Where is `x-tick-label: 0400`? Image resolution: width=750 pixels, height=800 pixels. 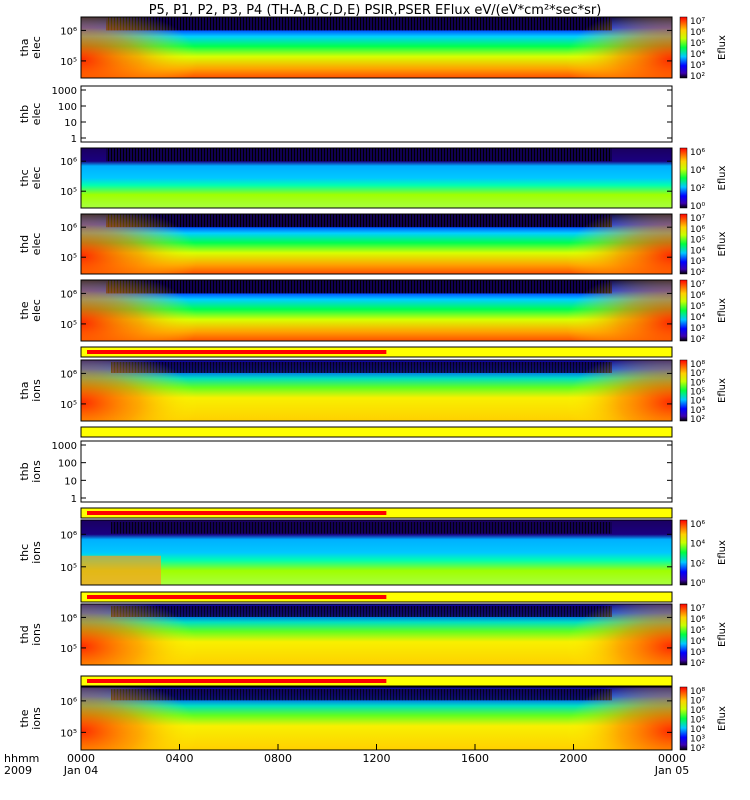
x-tick-label: 0400 is located at coordinates (180, 758).